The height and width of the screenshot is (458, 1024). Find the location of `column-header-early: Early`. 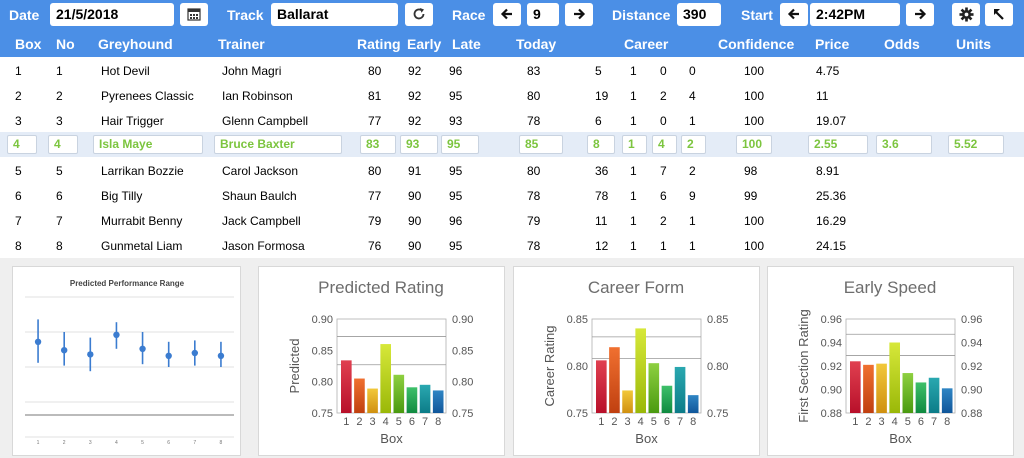

column-header-early: Early is located at coordinates (424, 44).